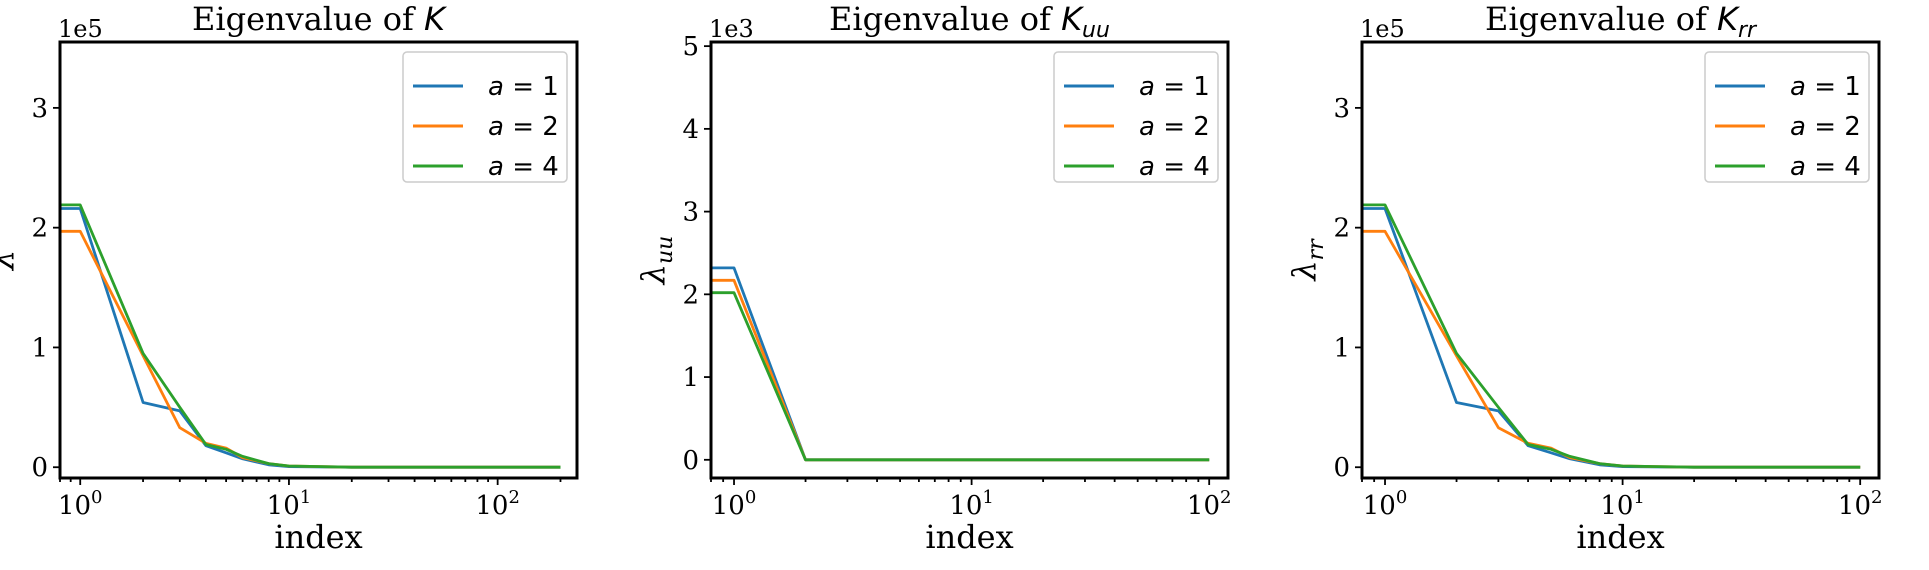 This screenshot has height=570, width=1929. What do you see at coordinates (731, 29) in the screenshot?
I see `y-offset-text: 1e3` at bounding box center [731, 29].